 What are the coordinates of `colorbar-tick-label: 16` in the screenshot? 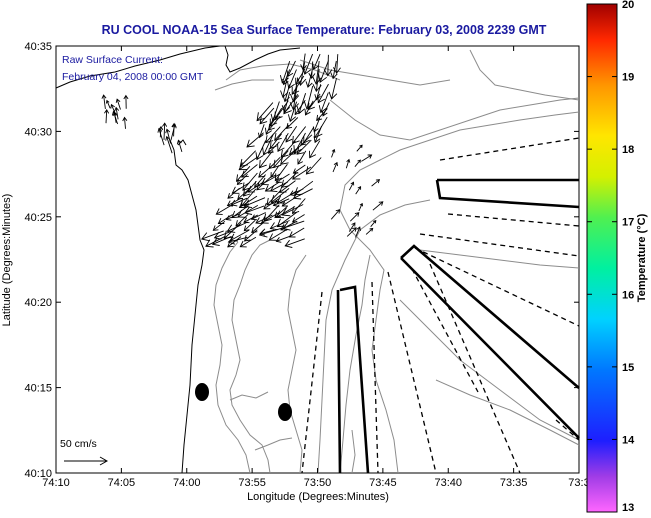 It's located at (628, 295).